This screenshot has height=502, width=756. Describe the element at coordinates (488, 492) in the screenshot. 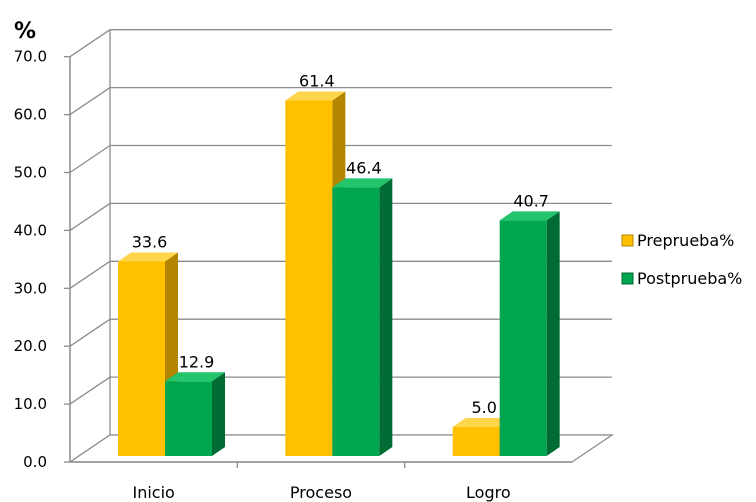

I see `category-label: Logro` at that location.